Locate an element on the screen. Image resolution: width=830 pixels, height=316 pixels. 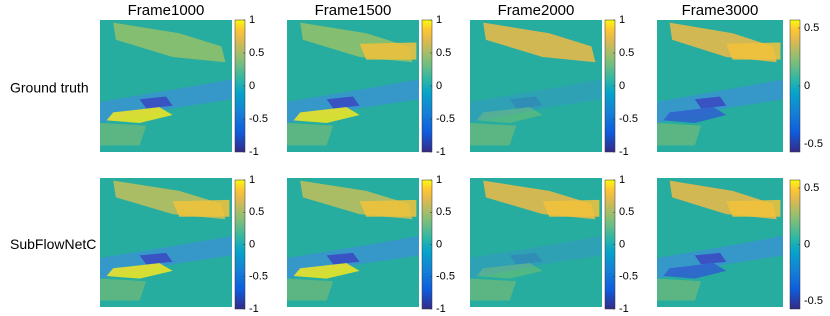
column-title: Frame1500 is located at coordinates (353, 10).